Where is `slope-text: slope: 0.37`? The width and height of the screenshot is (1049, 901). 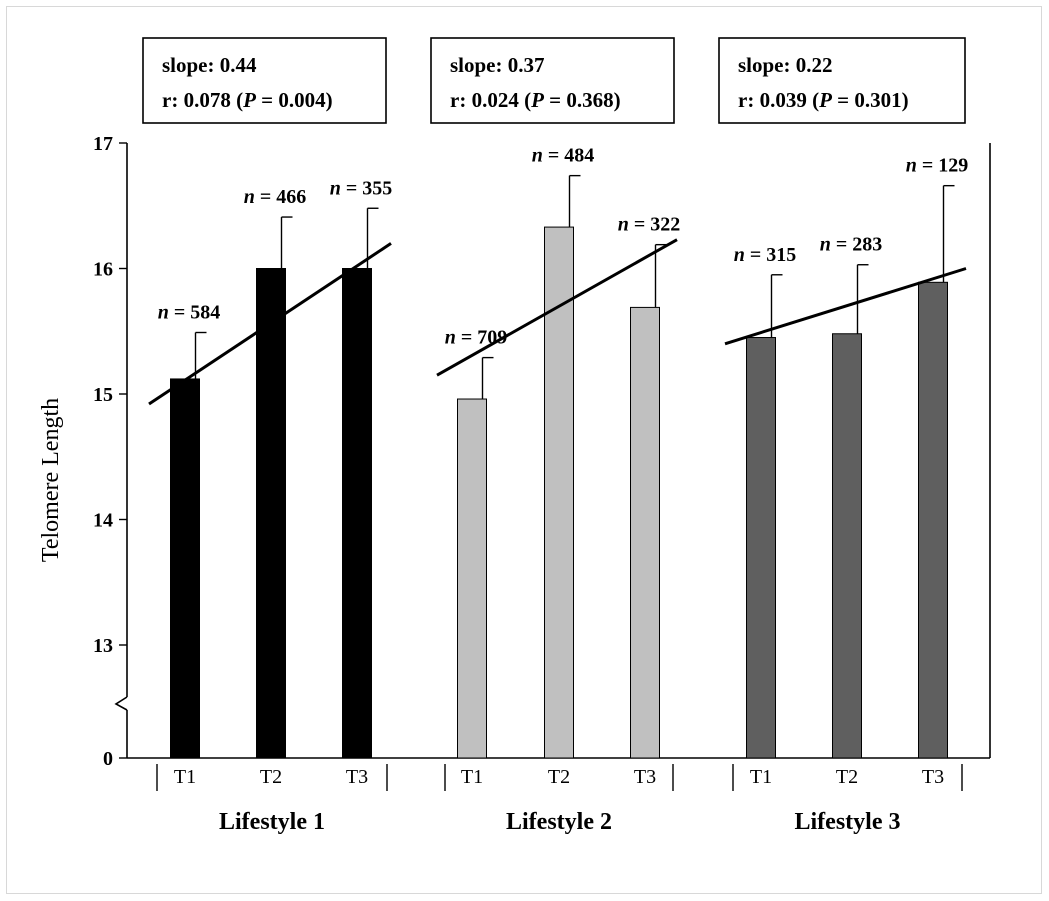 slope-text: slope: 0.37 is located at coordinates (497, 65).